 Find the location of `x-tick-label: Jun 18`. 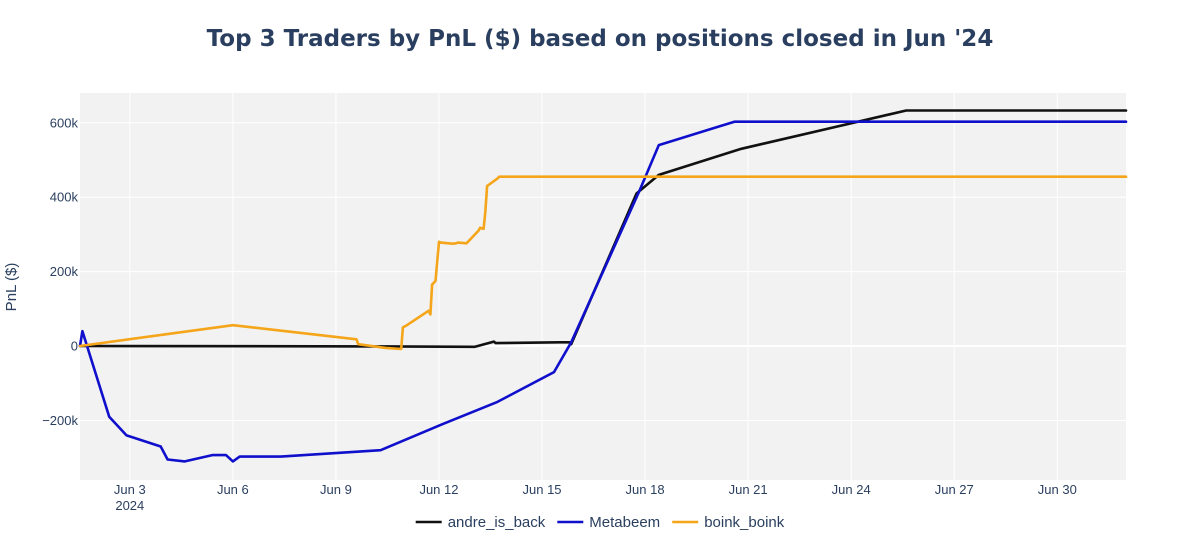

x-tick-label: Jun 18 is located at coordinates (645, 489).